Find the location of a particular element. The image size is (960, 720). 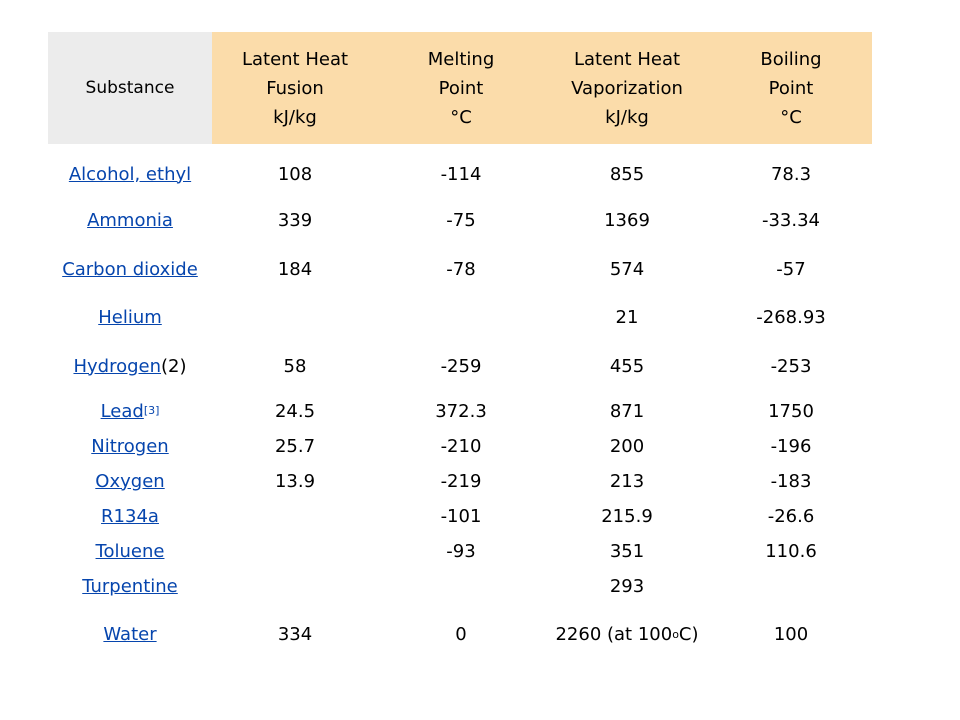

boiling-point-cell: -183 is located at coordinates (791, 481).